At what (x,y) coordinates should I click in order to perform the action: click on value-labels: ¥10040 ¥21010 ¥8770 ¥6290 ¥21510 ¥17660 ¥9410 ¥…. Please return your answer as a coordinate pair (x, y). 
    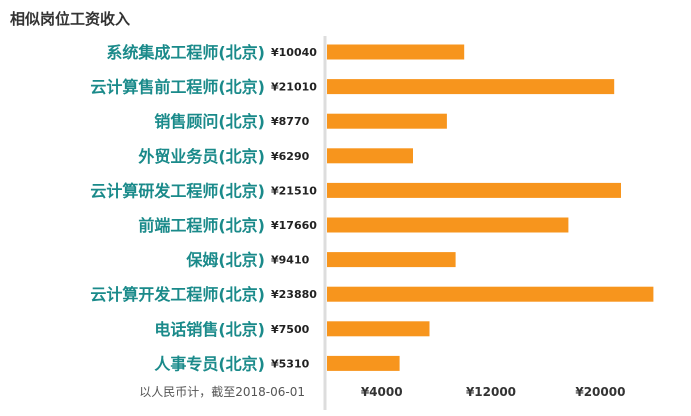
    Looking at the image, I should click on (294, 208).